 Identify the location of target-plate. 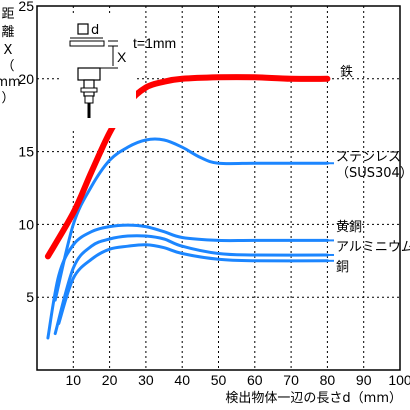
(87, 43).